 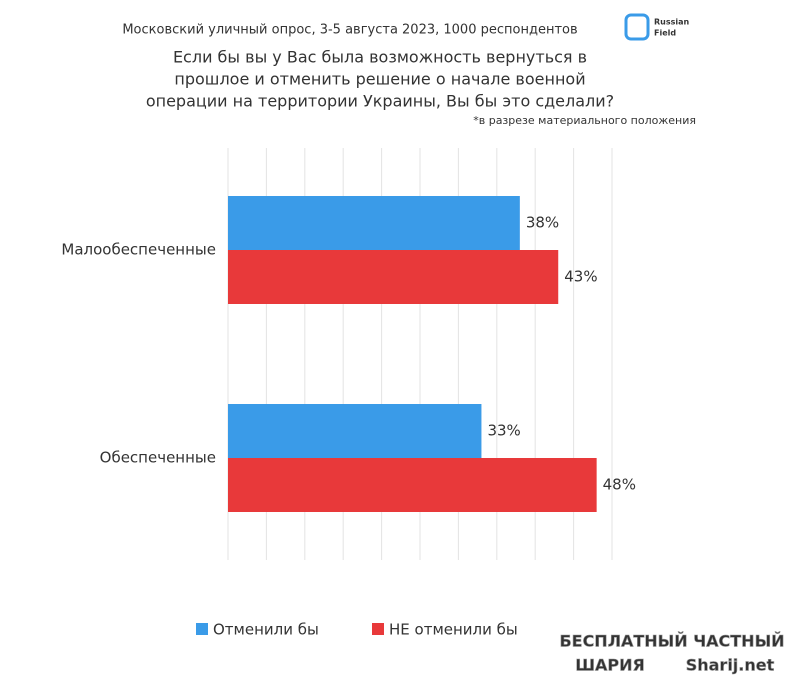 What do you see at coordinates (158, 458) in the screenshot?
I see `y-tick-label: Обеспеченные` at bounding box center [158, 458].